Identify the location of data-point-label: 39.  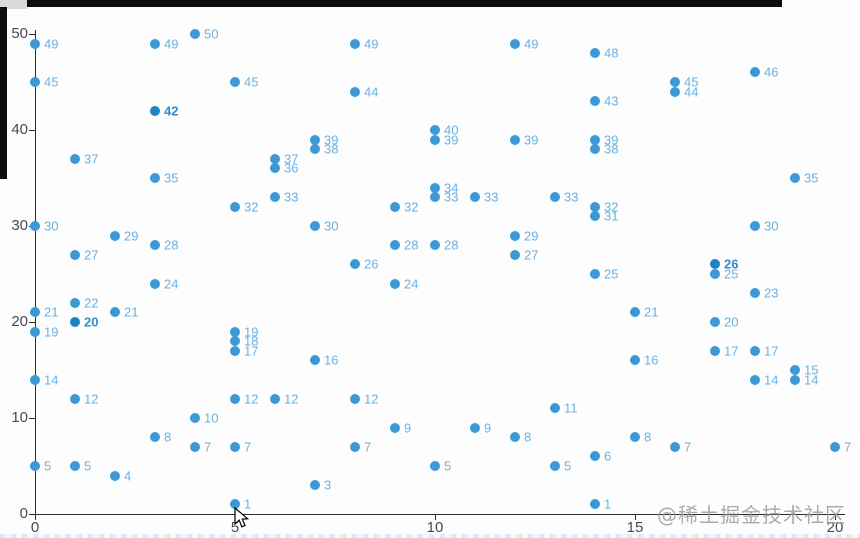
(331, 140).